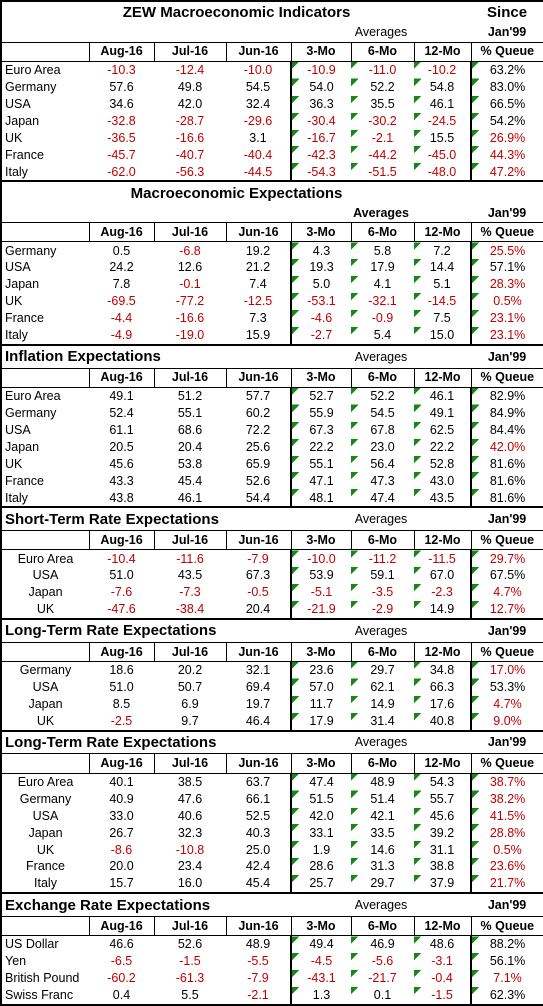 The image size is (543, 1006). Describe the element at coordinates (121, 250) in the screenshot. I see `value-cell: 0.5` at that location.